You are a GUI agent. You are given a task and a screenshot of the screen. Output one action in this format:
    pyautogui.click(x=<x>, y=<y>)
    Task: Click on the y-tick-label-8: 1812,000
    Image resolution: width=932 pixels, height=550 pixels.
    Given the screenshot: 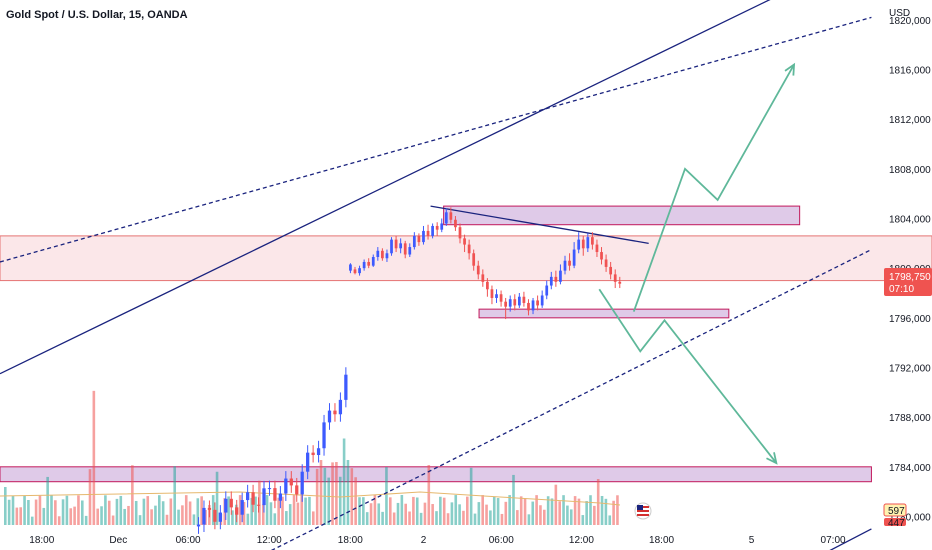 What is the action you would take?
    pyautogui.click(x=910, y=120)
    